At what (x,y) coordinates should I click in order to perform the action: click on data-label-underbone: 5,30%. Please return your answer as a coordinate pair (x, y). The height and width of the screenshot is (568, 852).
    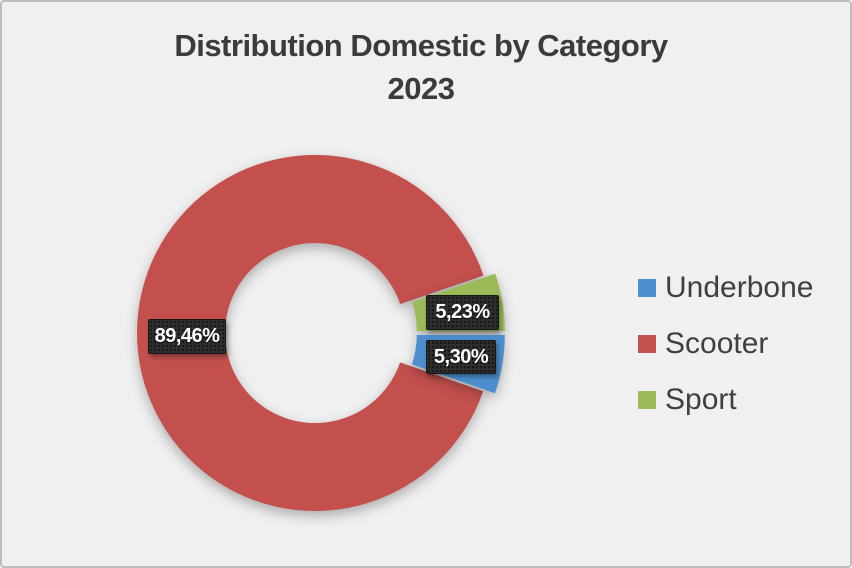
    Looking at the image, I should click on (461, 357).